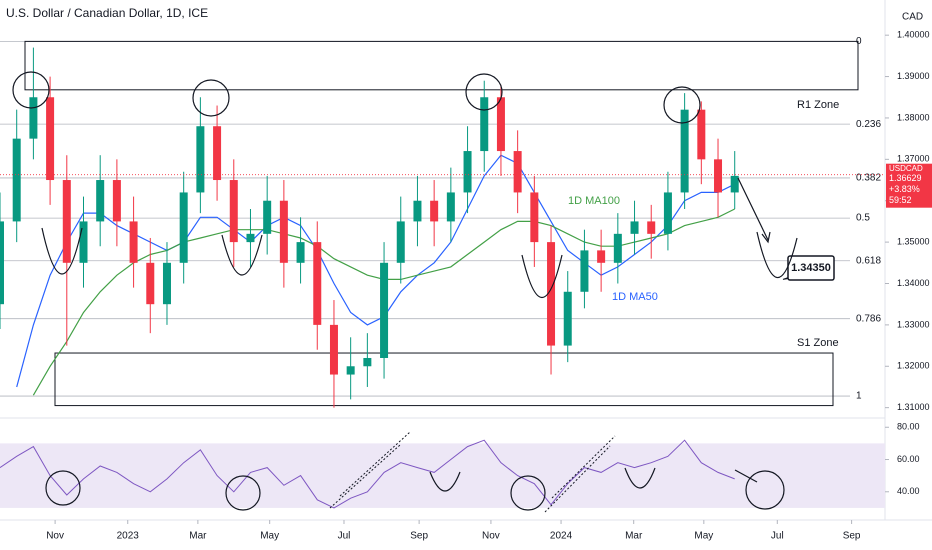 This screenshot has width=932, height=550. What do you see at coordinates (913, 324) in the screenshot?
I see `y-tick-label: 1.33000` at bounding box center [913, 324].